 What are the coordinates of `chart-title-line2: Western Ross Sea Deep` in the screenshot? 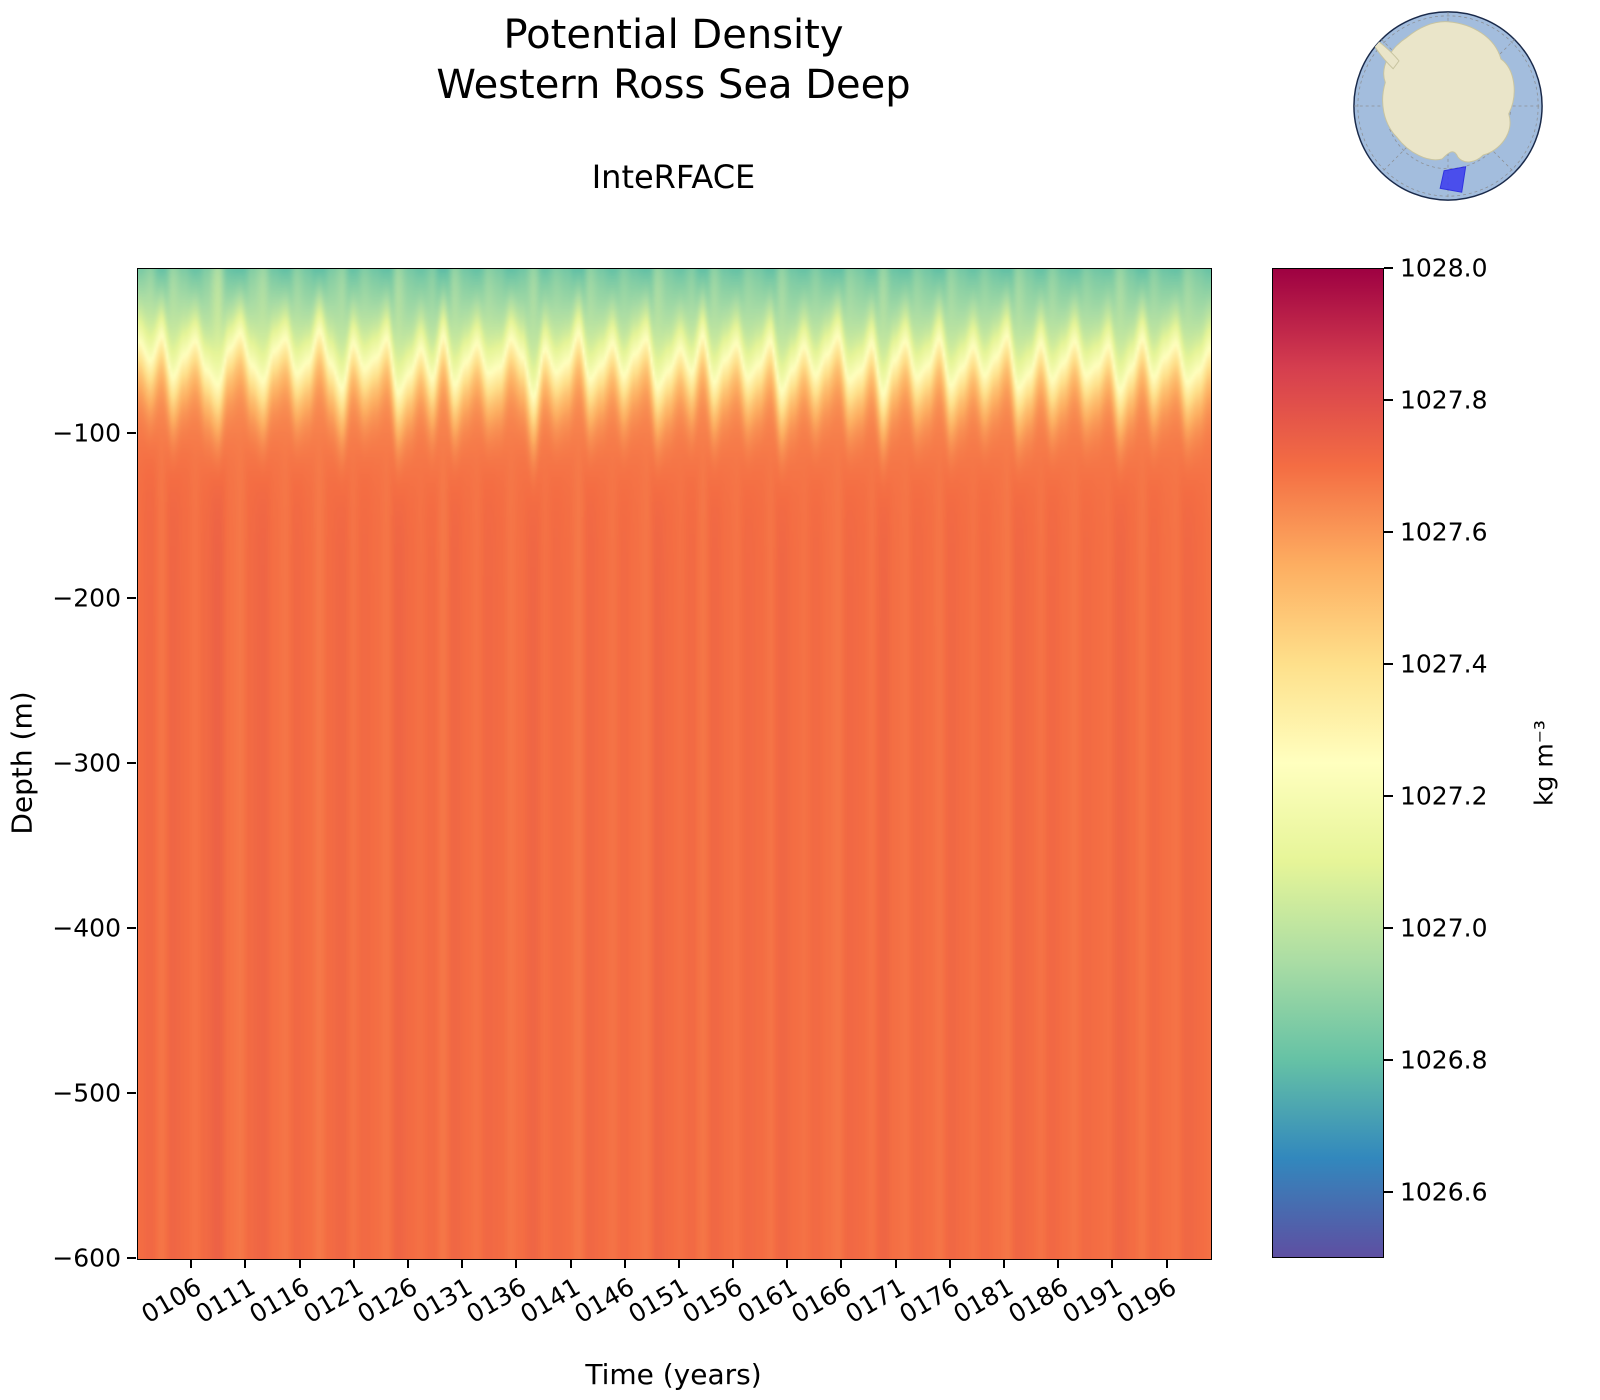 It's located at (673, 85).